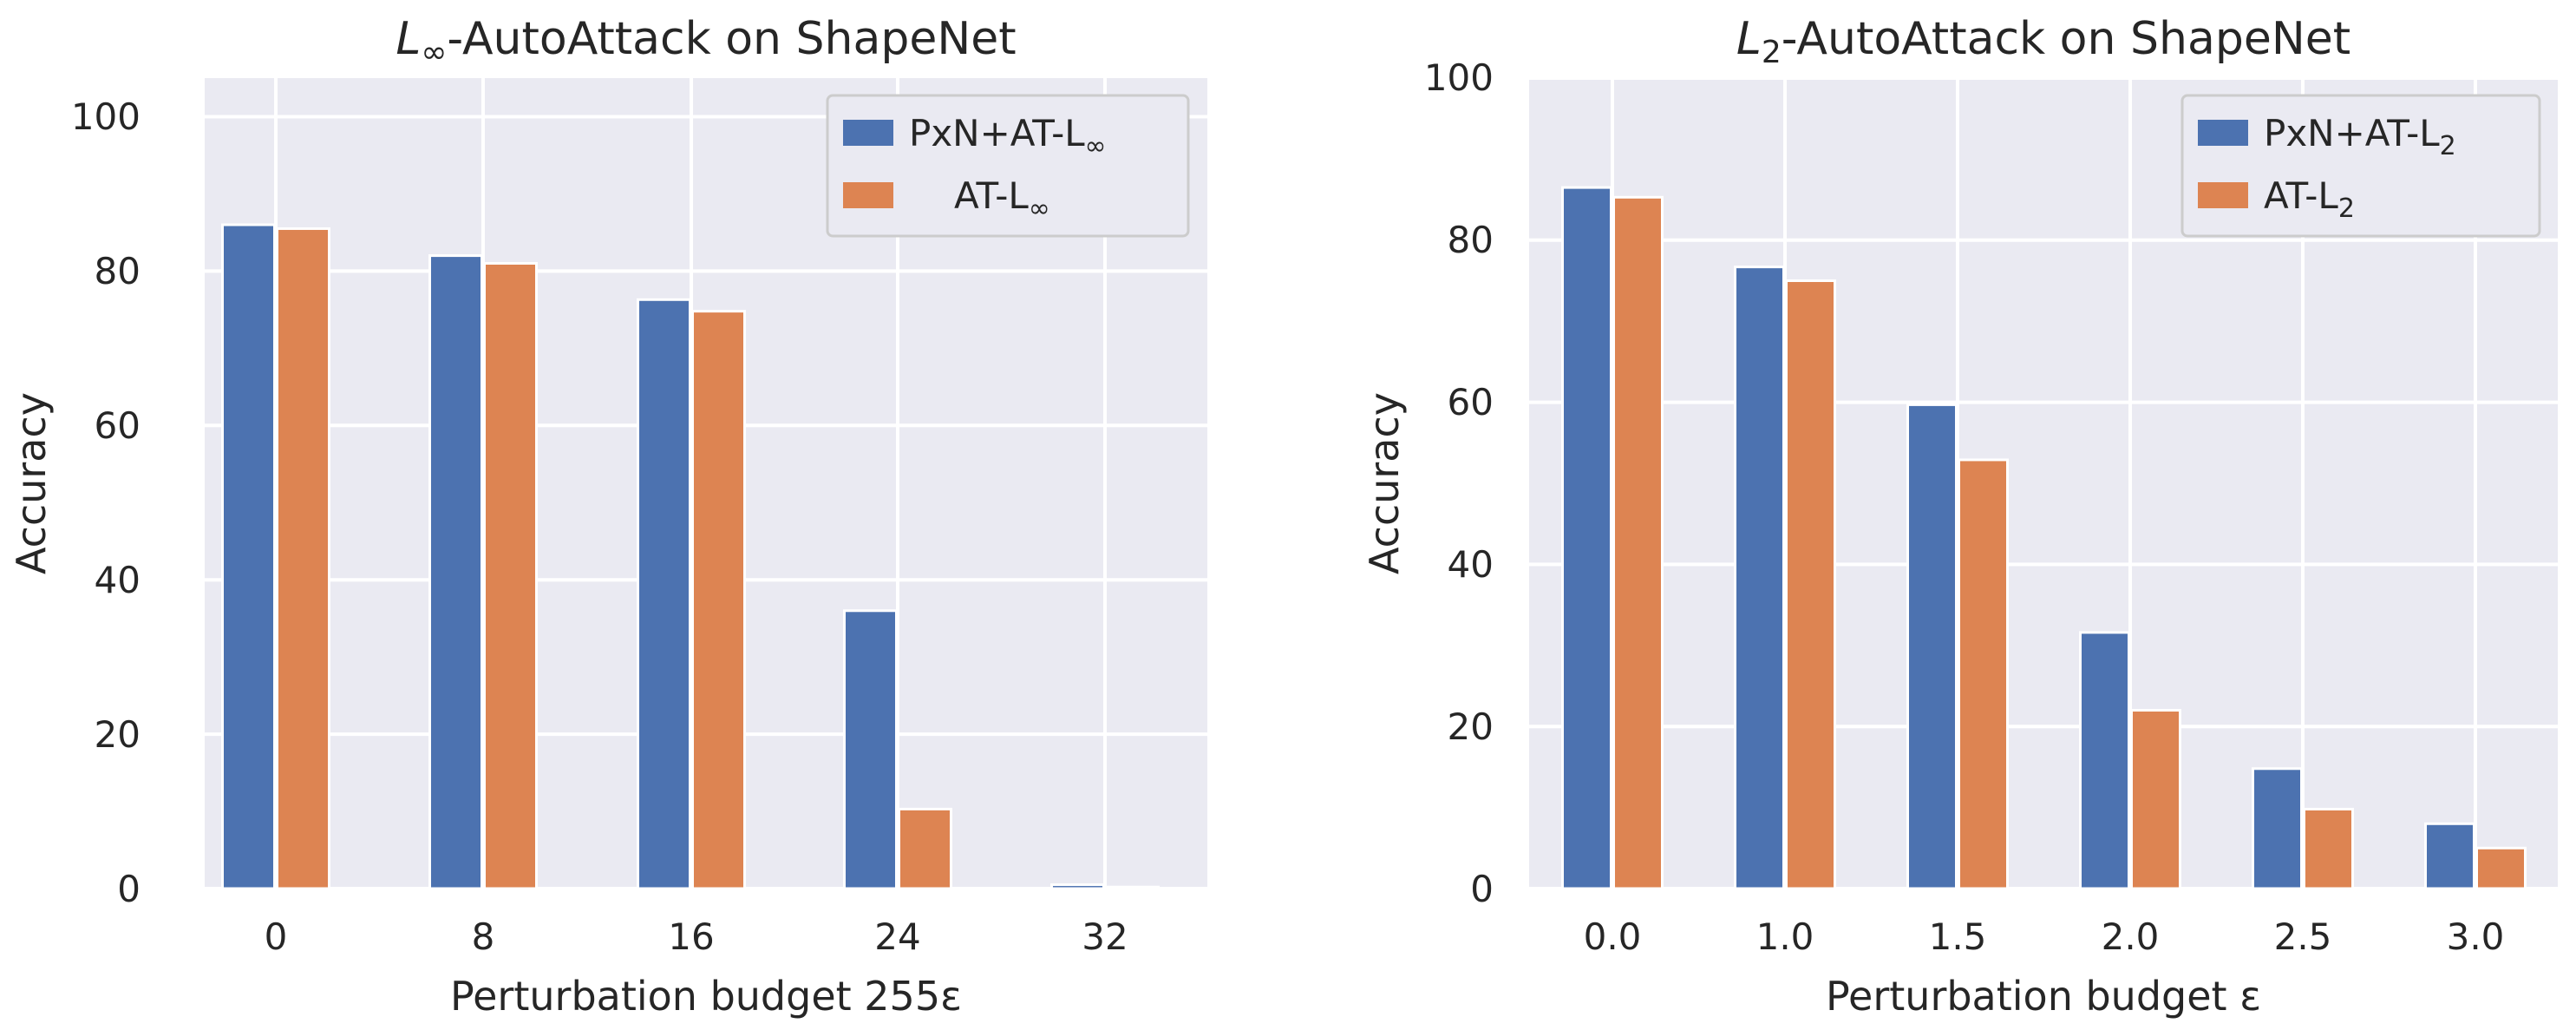  What do you see at coordinates (276, 936) in the screenshot?
I see `x-tick-label: 0` at bounding box center [276, 936].